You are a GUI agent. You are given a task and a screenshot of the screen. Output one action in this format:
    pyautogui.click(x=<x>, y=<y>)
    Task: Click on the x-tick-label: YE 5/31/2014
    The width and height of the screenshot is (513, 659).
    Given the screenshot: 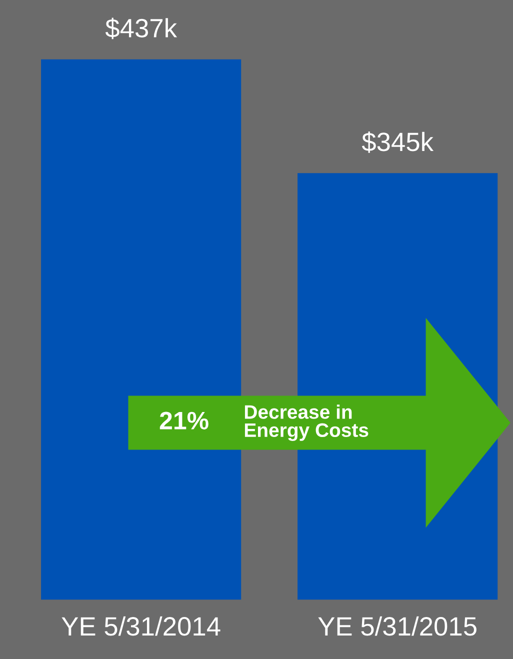 What is the action you would take?
    pyautogui.click(x=141, y=626)
    